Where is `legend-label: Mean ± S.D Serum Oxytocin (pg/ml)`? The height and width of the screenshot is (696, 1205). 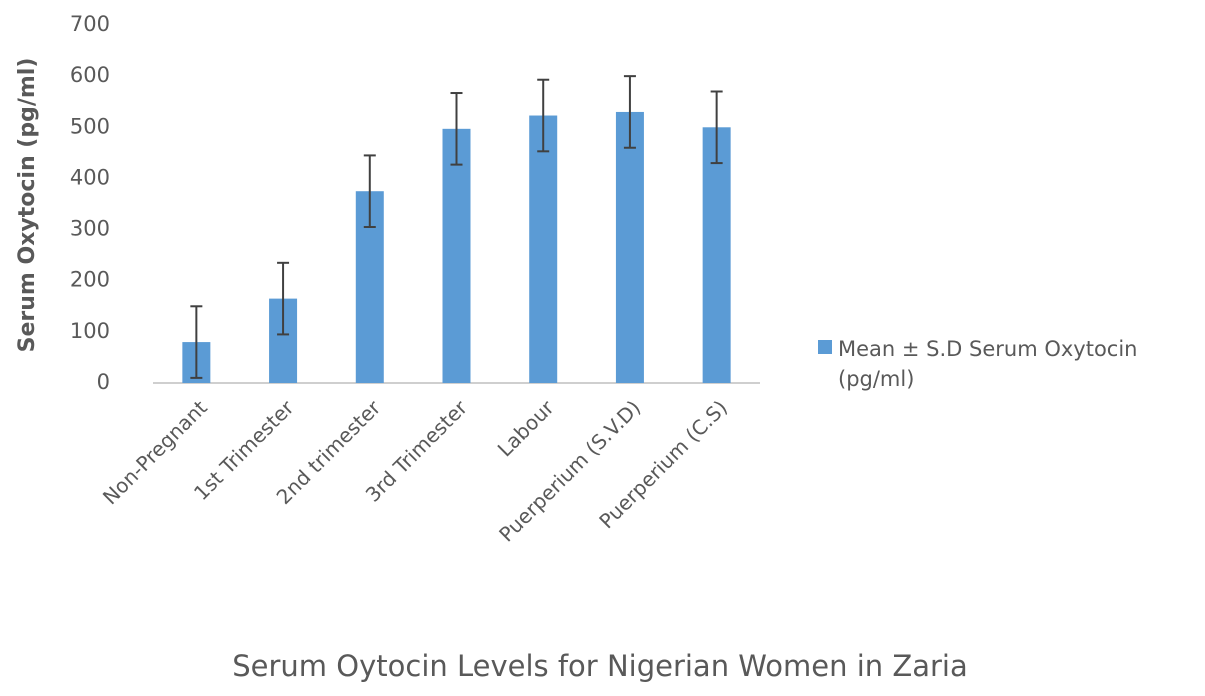
legend-label: Mean ± S.D Serum Oxytocin (pg/ml) is located at coordinates (988, 364).